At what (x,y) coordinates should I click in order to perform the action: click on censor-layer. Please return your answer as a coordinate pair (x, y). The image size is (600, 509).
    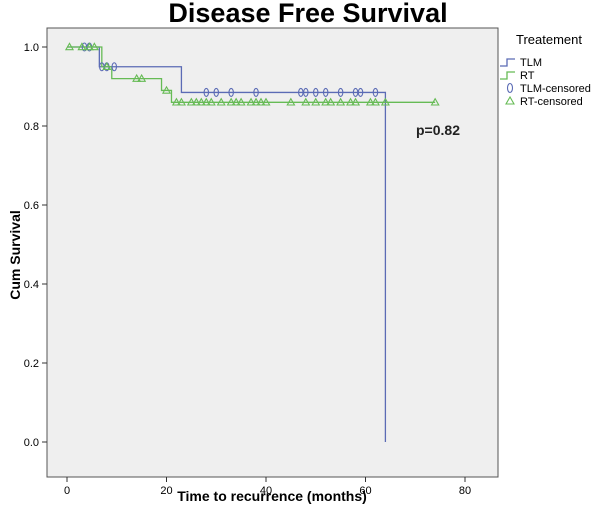
    Looking at the image, I should click on (252, 74).